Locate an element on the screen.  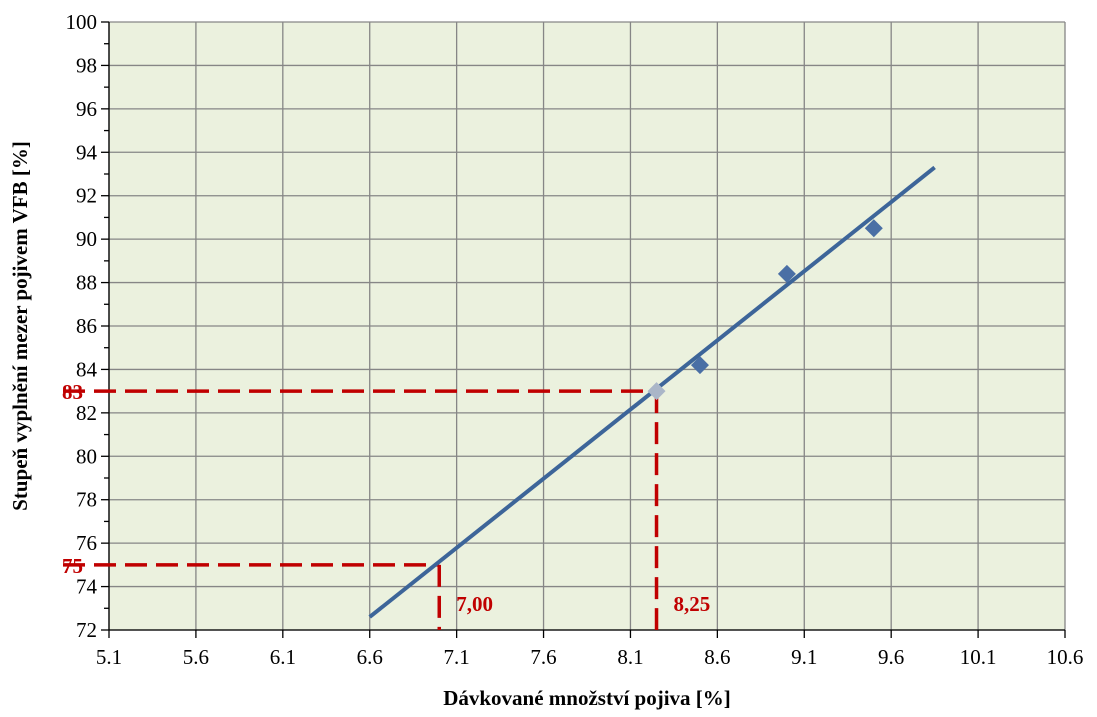
guide-y-label: 75 is located at coordinates (72, 566).